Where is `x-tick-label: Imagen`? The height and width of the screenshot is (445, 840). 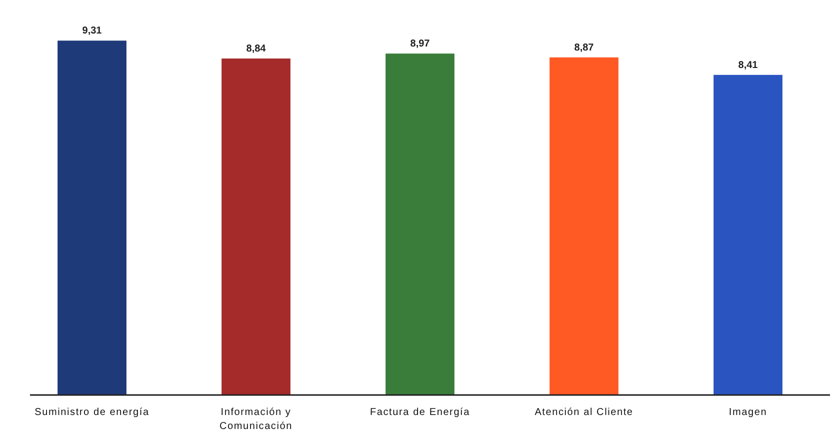 x-tick-label: Imagen is located at coordinates (748, 412).